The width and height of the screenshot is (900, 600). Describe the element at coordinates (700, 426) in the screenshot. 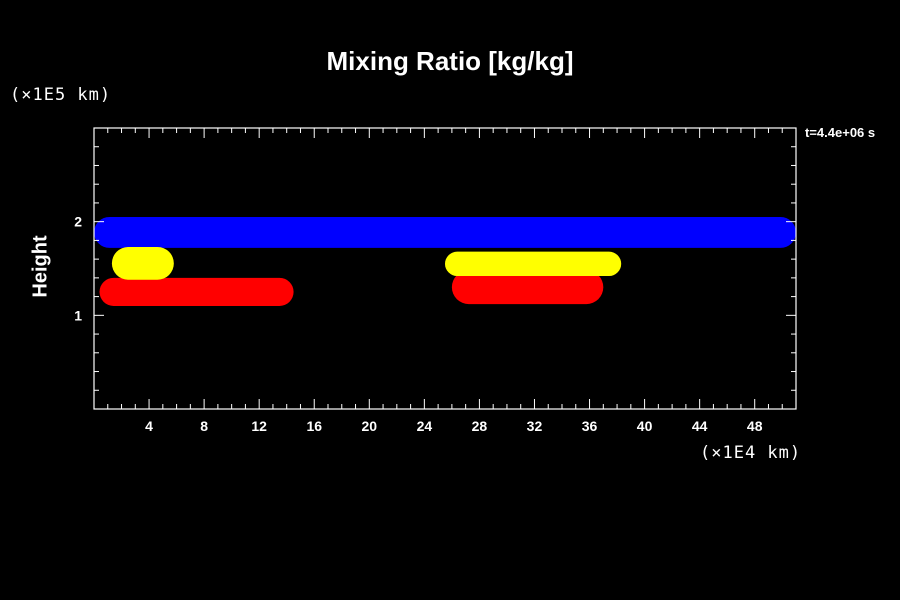

I see `x-tick-label-44: 44` at that location.